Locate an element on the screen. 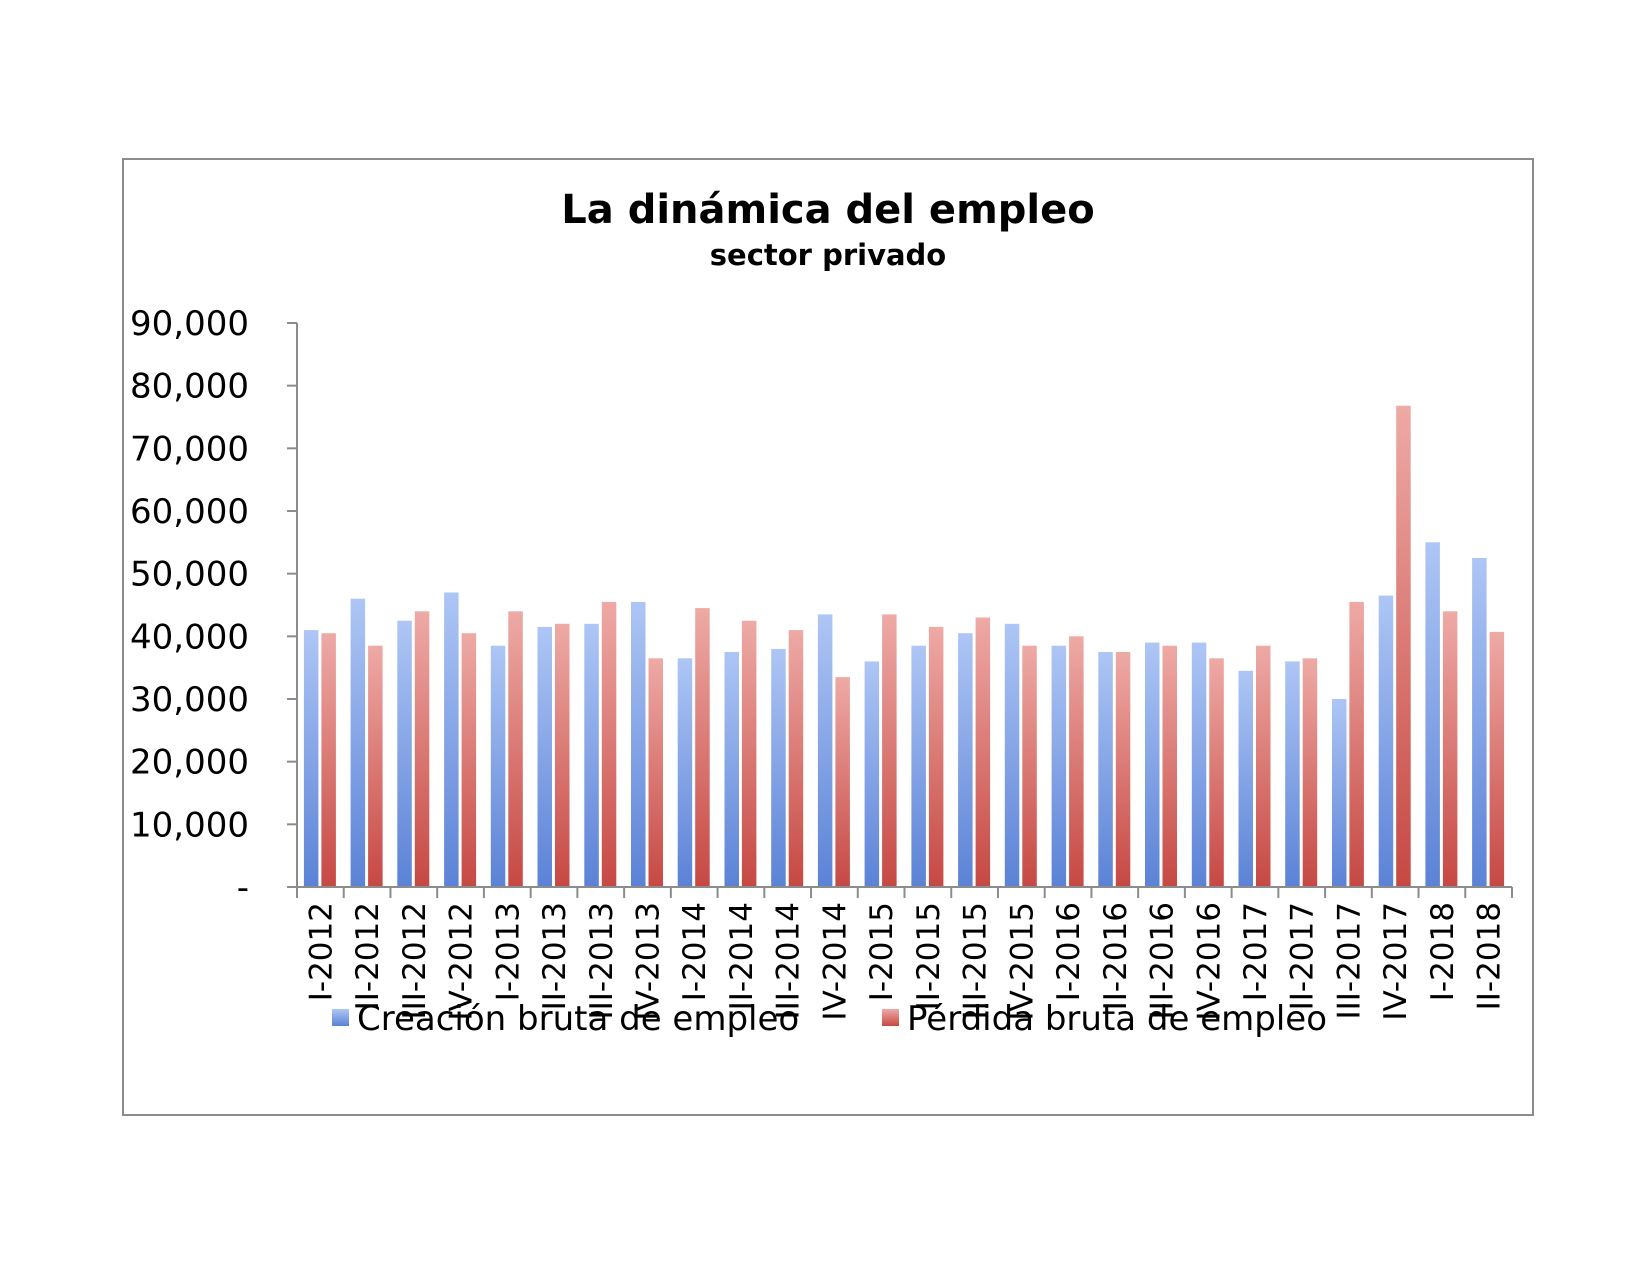  x-tick-label: IV-2012 is located at coordinates (462, 961).